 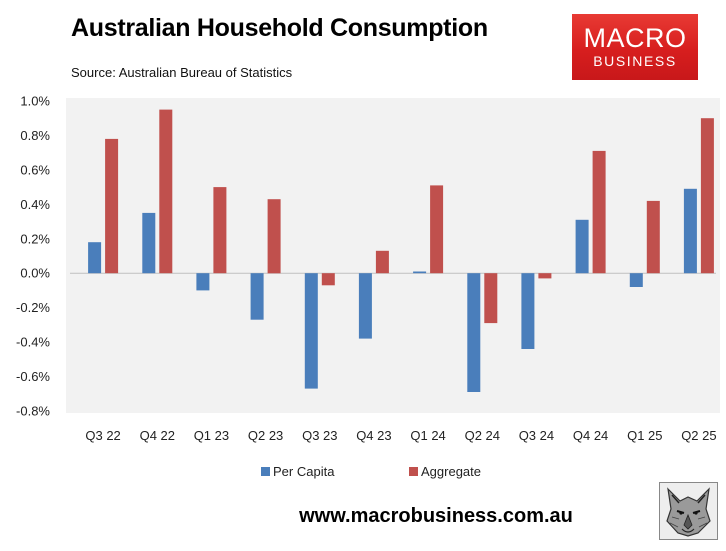 What do you see at coordinates (35, 101) in the screenshot?
I see `y-tick-label: 1.0%` at bounding box center [35, 101].